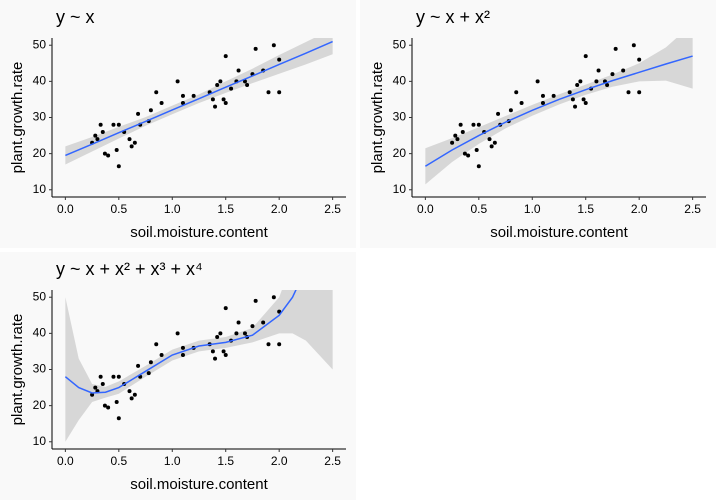 This screenshot has height=504, width=720. Describe the element at coordinates (400, 44) in the screenshot. I see `y-tick-label: 50` at that location.